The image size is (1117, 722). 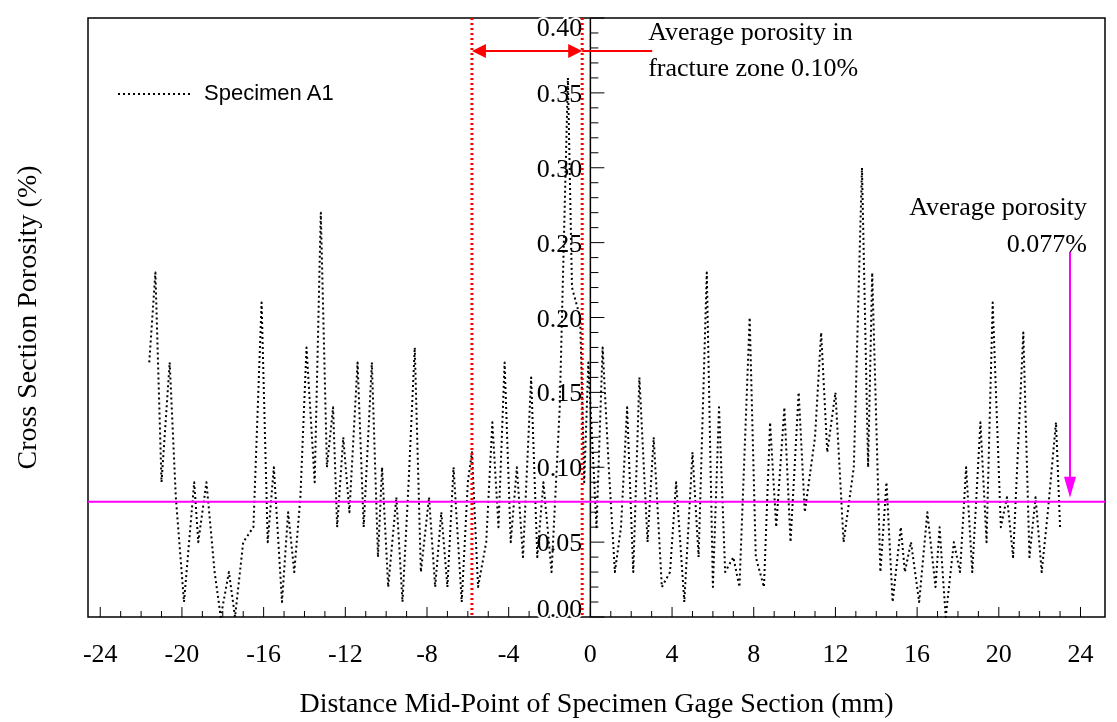 I want to click on x-axis-title: Distance Mid-Point of Specimen Gage Section (mm), so click(x=596, y=702).